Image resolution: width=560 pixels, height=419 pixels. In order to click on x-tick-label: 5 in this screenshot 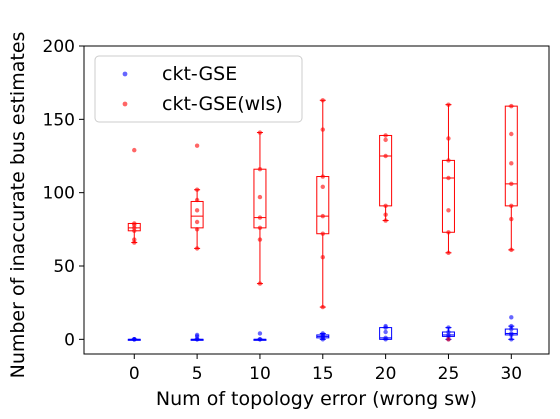, I will do `click(197, 374)`.